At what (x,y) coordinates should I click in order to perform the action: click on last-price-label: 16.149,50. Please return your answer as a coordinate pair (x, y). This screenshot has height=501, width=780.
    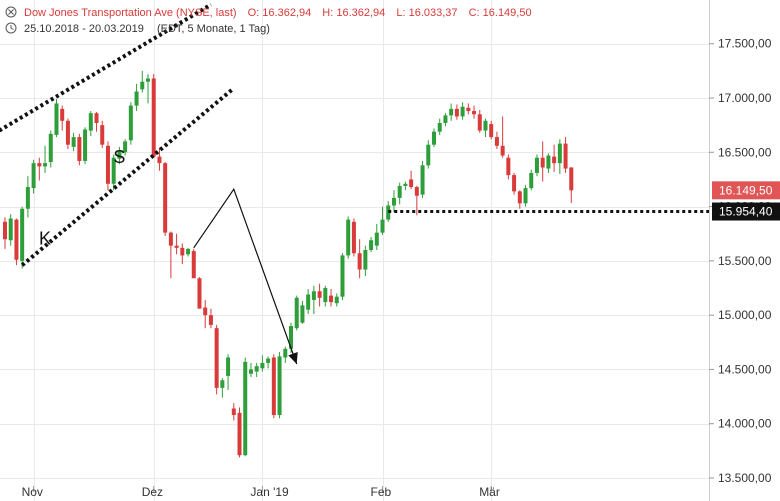
    Looking at the image, I should click on (746, 190).